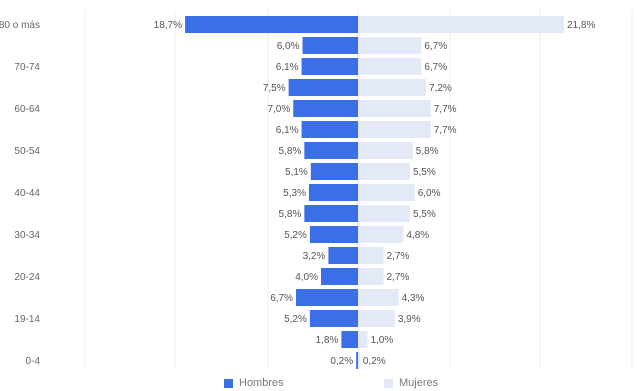 This screenshot has width=637, height=391. What do you see at coordinates (294, 193) in the screenshot?
I see `data-label-hombres: 5,3%` at bounding box center [294, 193].